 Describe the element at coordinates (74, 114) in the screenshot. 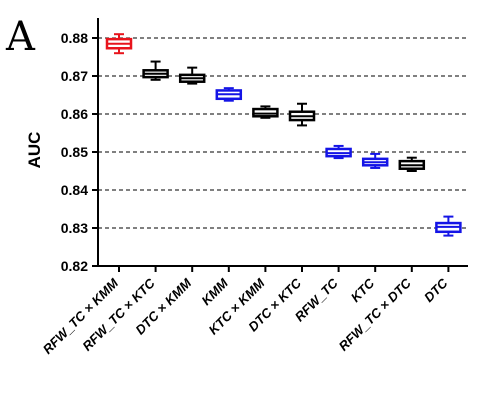

I see `y-tick-label: 0.86` at that location.